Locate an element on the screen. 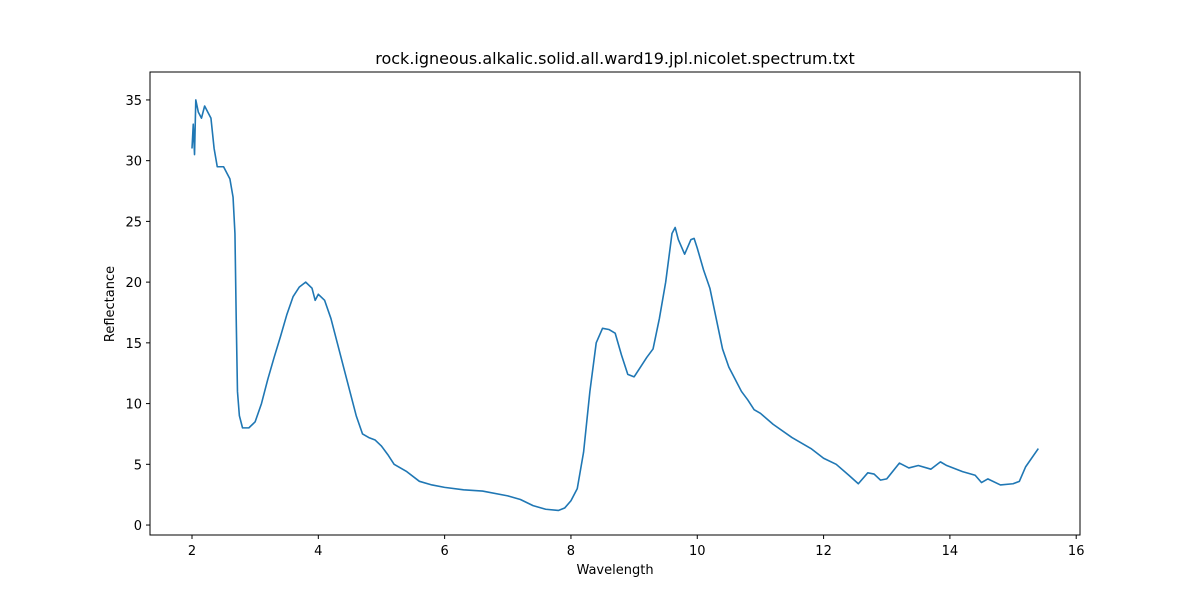  x-tick-label: 2 is located at coordinates (192, 551).